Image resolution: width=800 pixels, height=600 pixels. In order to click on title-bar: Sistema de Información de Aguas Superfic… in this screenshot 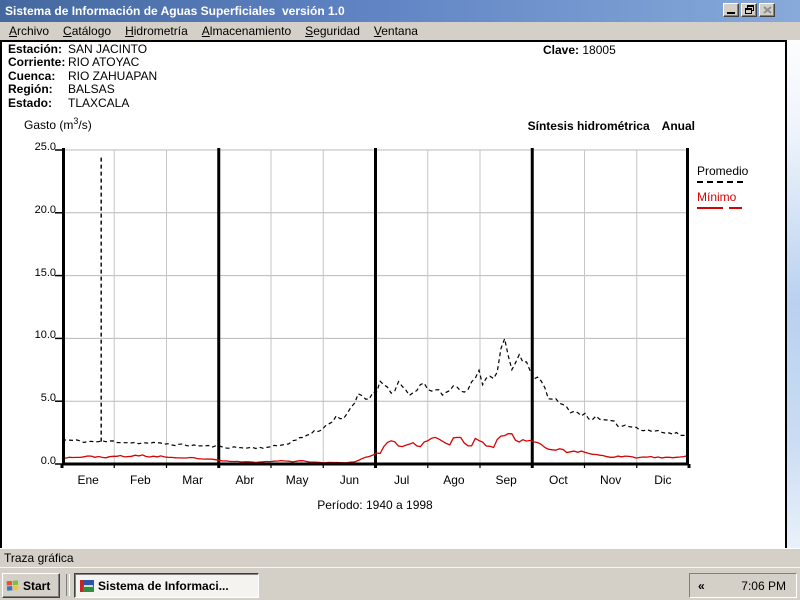, I will do `click(400, 11)`.